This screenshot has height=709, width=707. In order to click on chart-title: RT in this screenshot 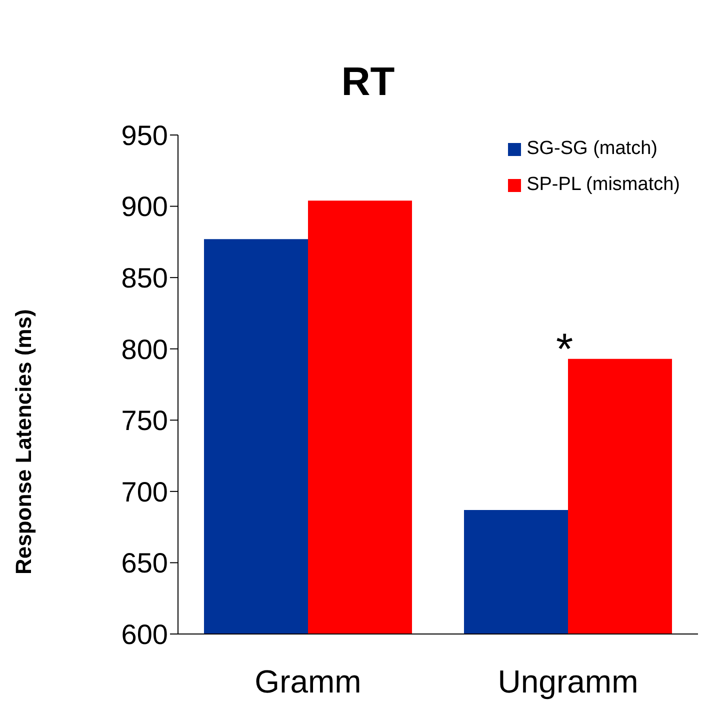, I will do `click(368, 82)`.